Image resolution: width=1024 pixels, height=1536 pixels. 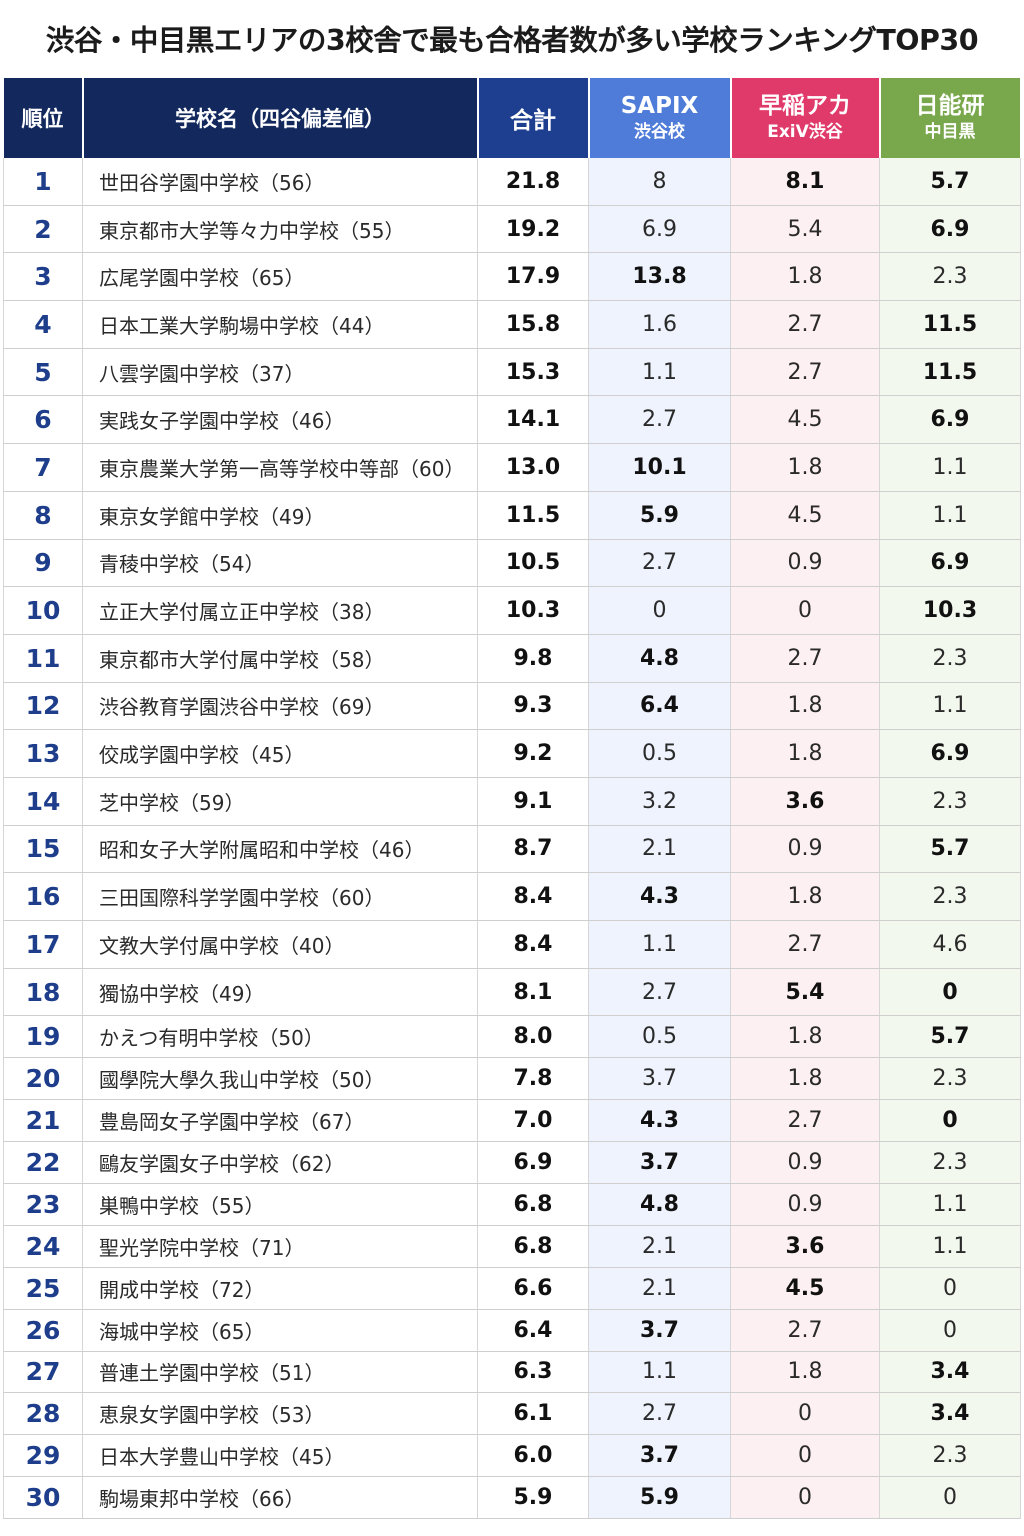 I want to click on table-row: 15 昭和女子大学附属昭和中学校（46） 8.7 2.1 0.9 5.7, so click(x=512, y=849).